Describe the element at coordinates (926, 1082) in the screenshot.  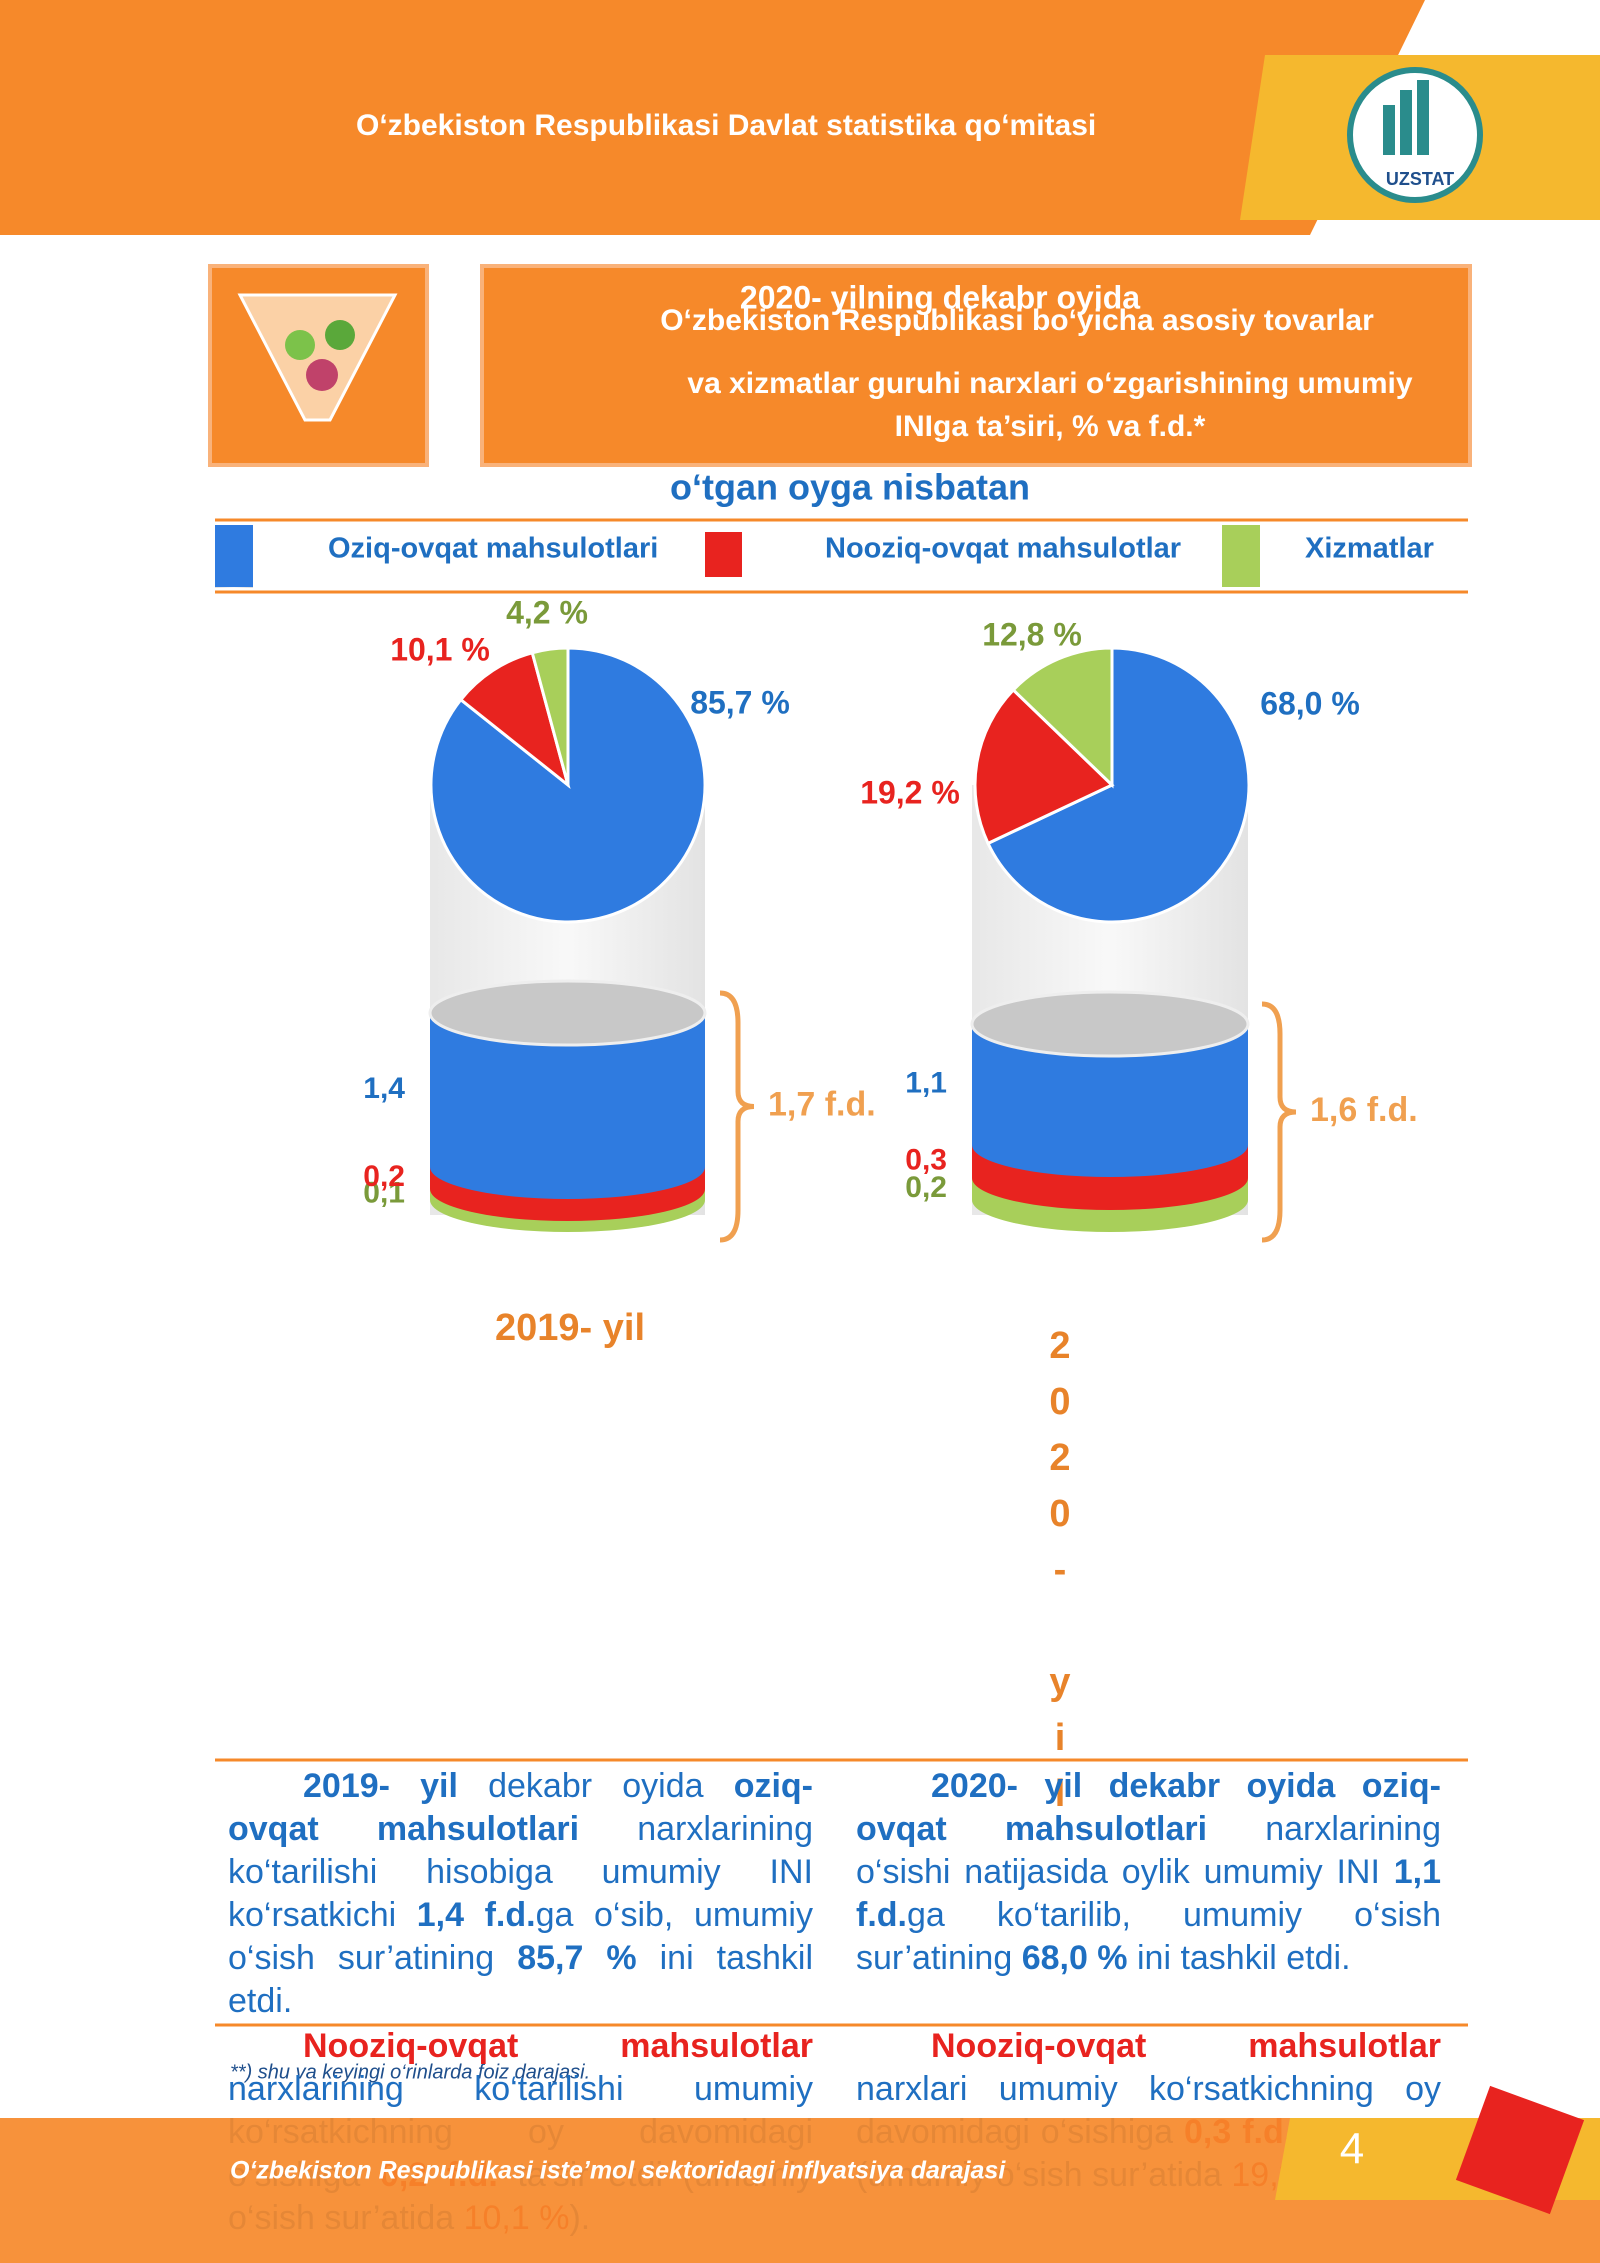
I see `segment-label: 1,1` at that location.